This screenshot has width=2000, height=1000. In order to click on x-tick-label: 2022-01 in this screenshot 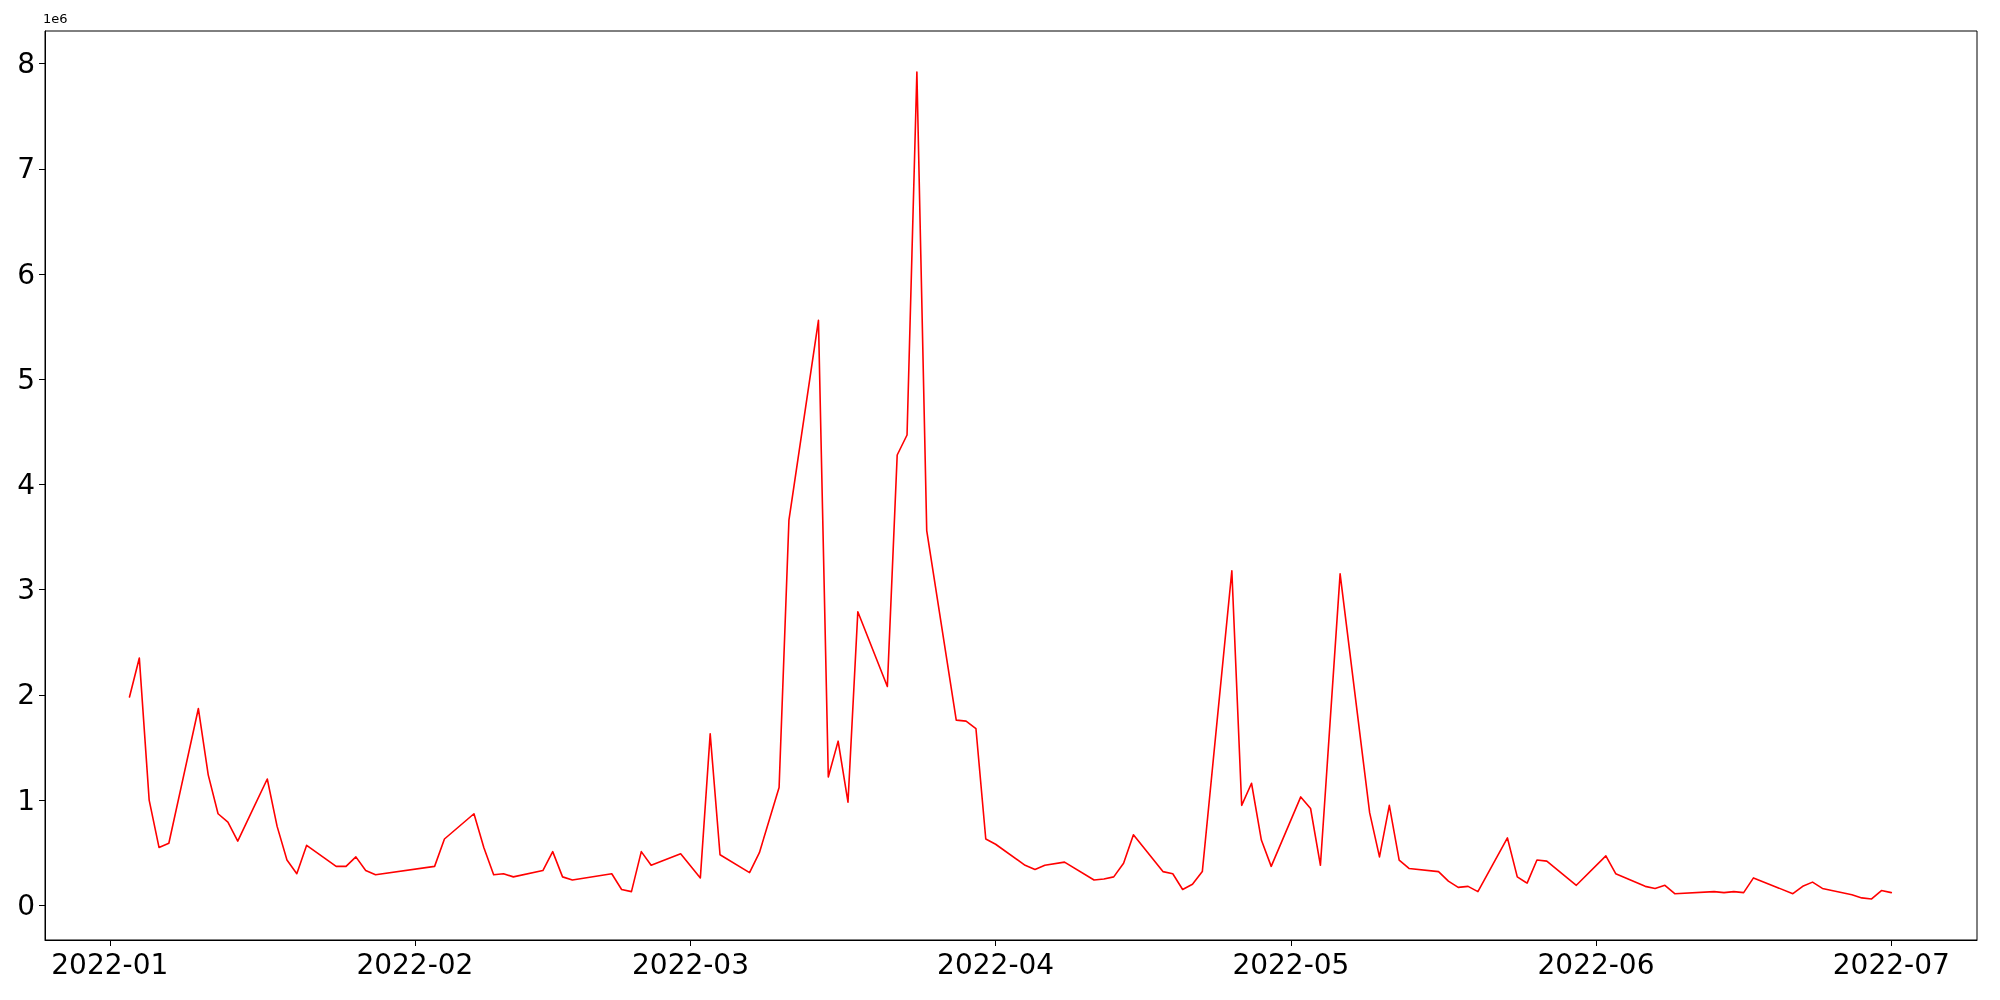, I will do `click(110, 964)`.